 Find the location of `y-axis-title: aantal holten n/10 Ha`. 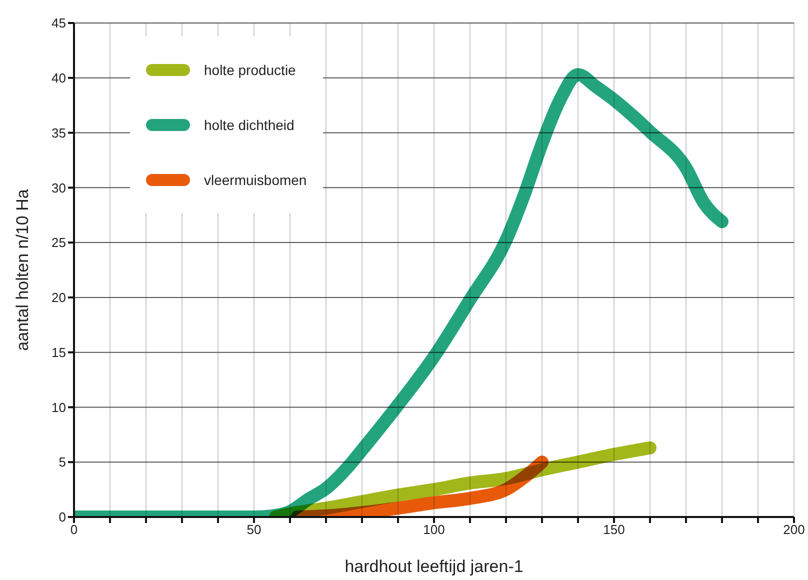

y-axis-title: aantal holten n/10 Ha is located at coordinates (22, 269).